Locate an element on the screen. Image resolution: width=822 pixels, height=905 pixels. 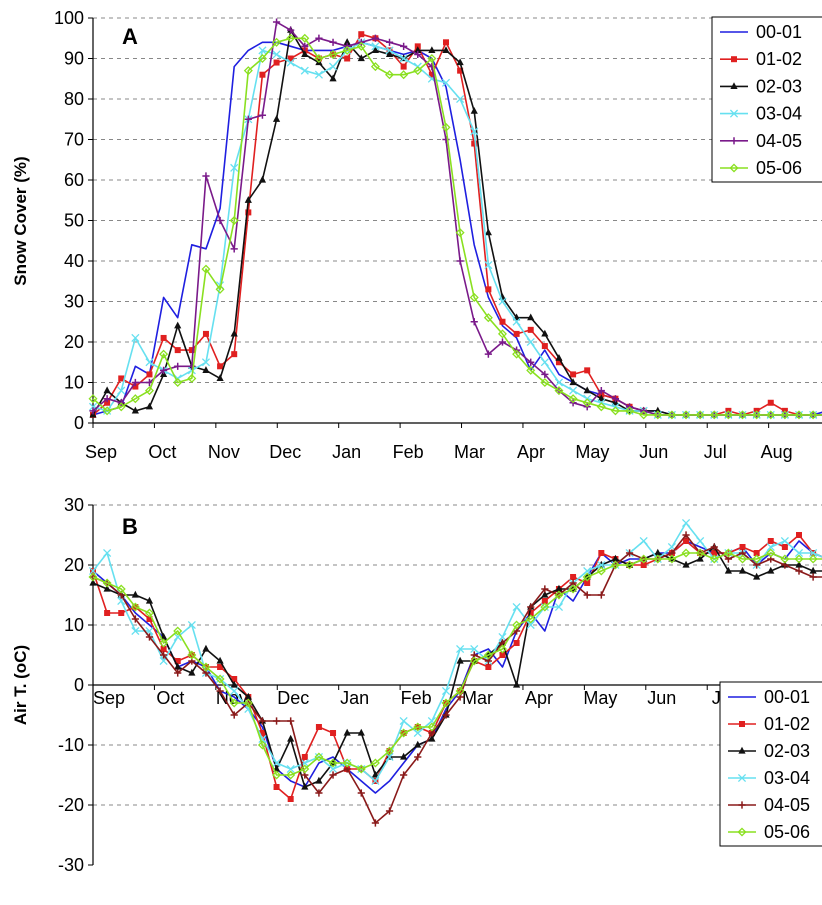
panel-a-month-label: Jul is located at coordinates (715, 452).